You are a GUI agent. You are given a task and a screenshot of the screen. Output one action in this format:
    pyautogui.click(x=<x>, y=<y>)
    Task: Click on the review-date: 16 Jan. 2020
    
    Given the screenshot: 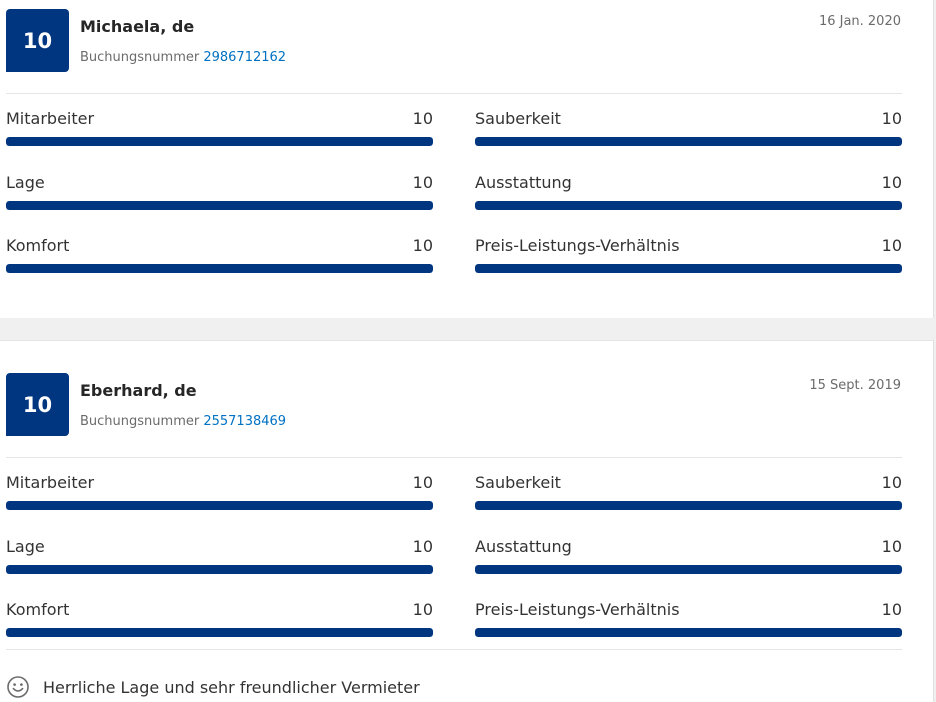 What is the action you would take?
    pyautogui.click(x=859, y=21)
    